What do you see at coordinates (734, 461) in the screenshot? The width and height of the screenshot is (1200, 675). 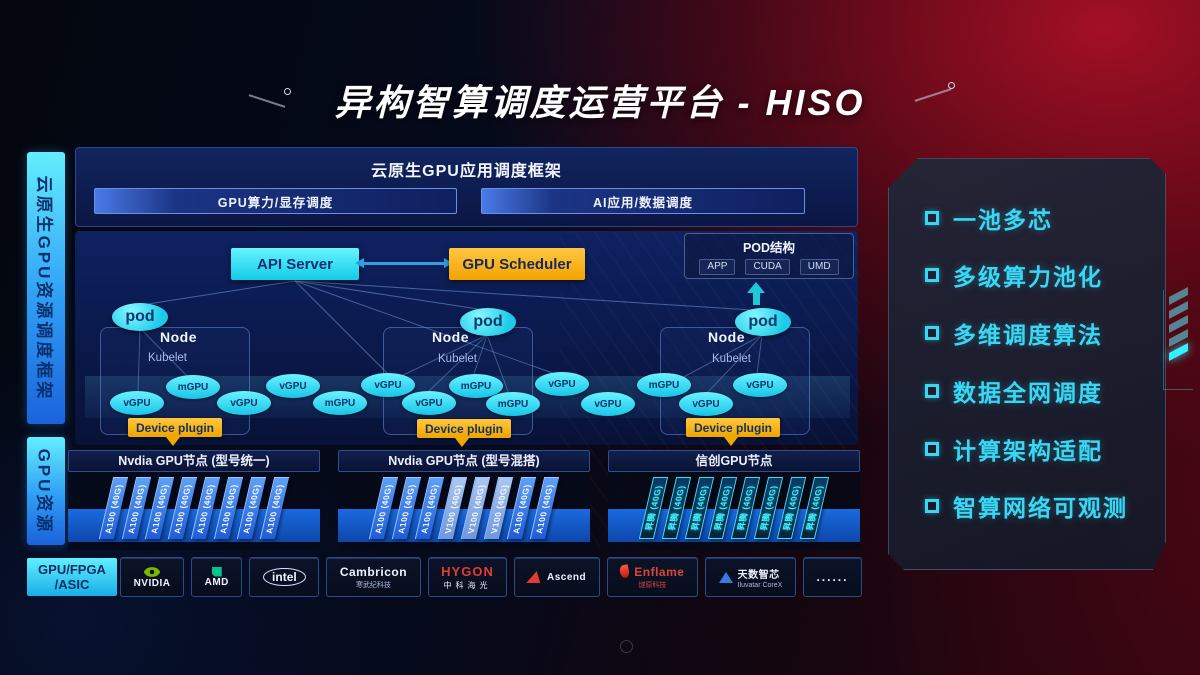 I see `gpu-group-title: 信创GPU节点` at bounding box center [734, 461].